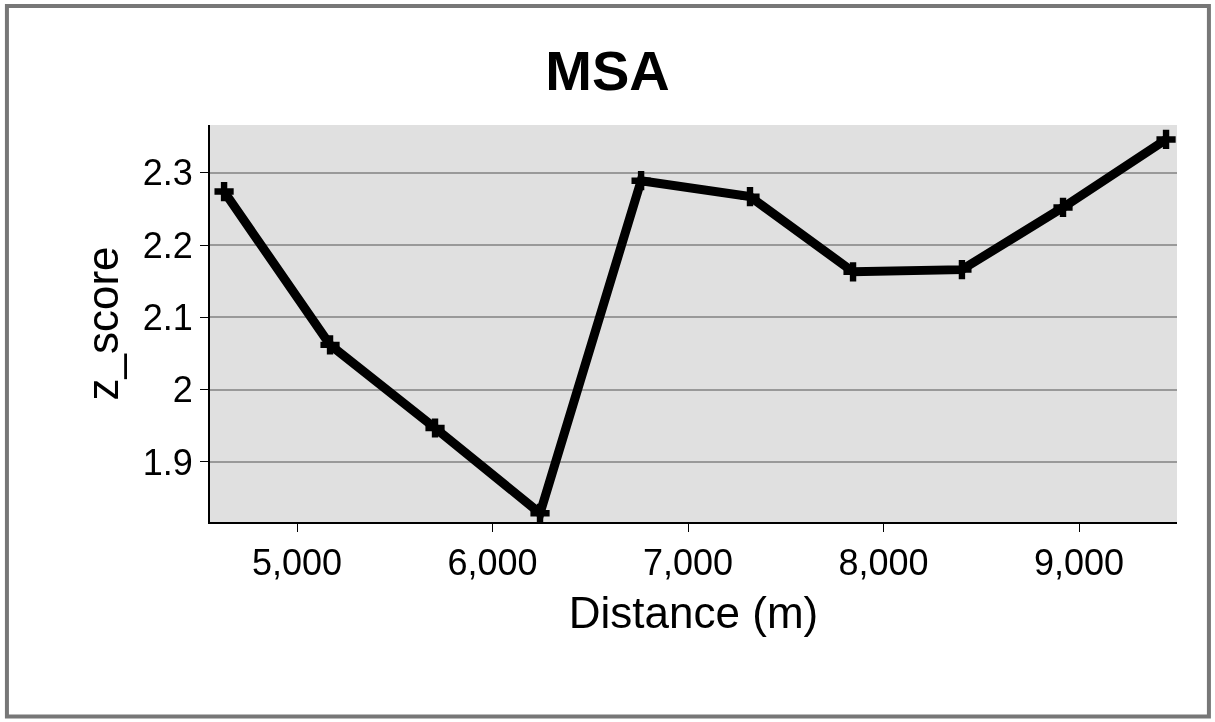  What do you see at coordinates (607, 70) in the screenshot?
I see `chart-title: MSA` at bounding box center [607, 70].